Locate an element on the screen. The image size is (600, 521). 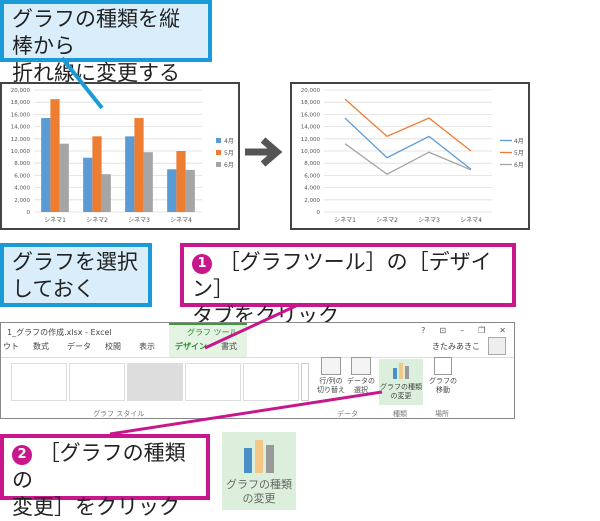
tab-data: データ is located at coordinates (79, 346).